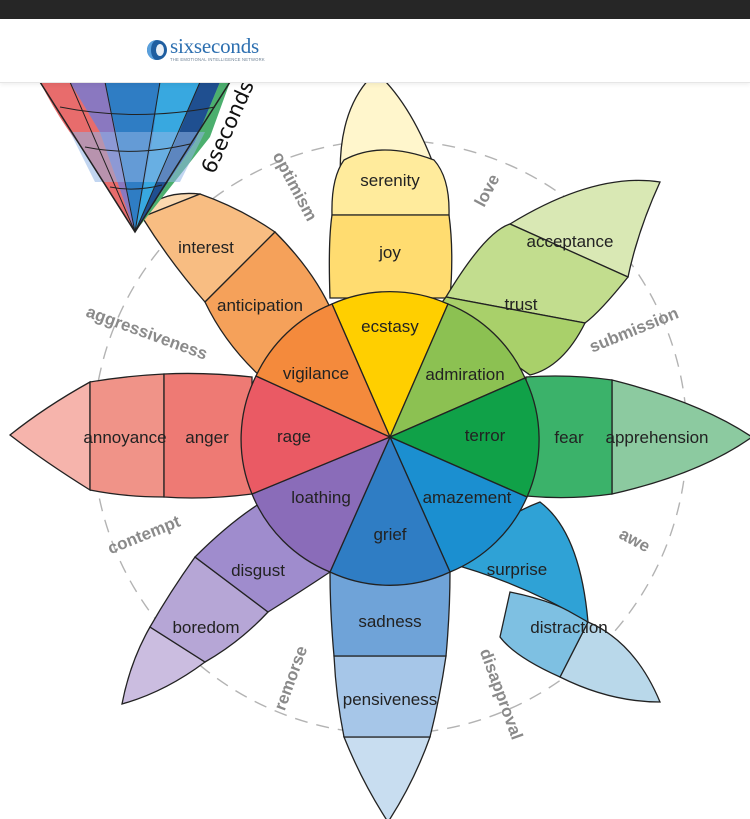 The image size is (750, 819). I want to click on emotion-amazement: amazement, so click(467, 497).